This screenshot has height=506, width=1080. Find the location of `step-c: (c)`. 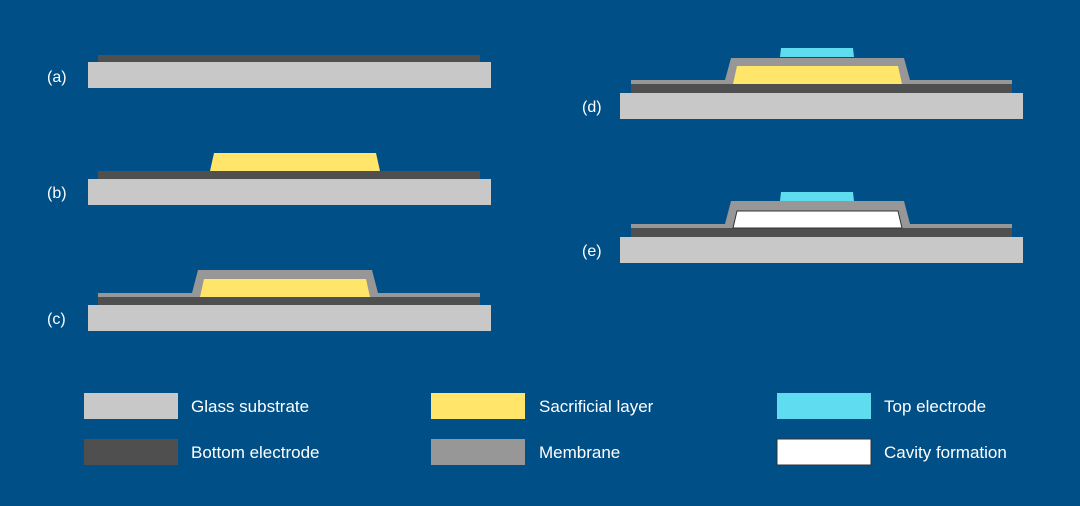

step-c: (c) is located at coordinates (269, 300).